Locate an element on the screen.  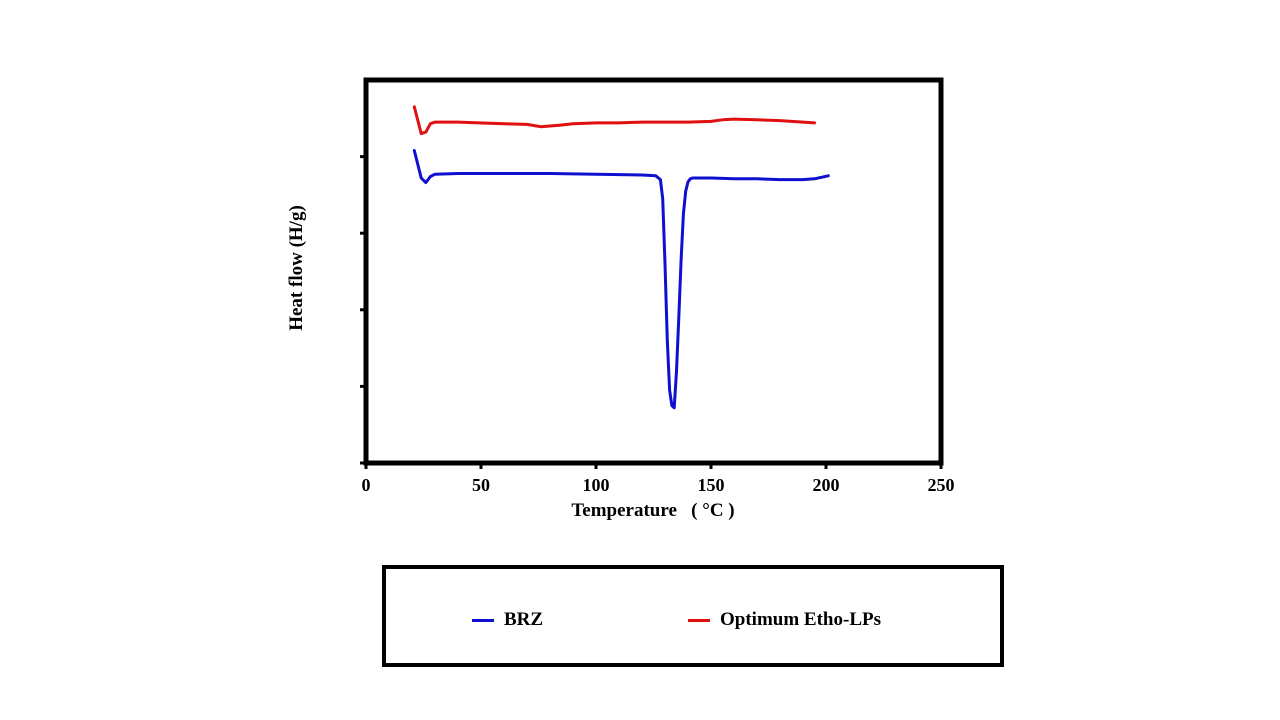
legend-label-brz: BRZ is located at coordinates (524, 619).